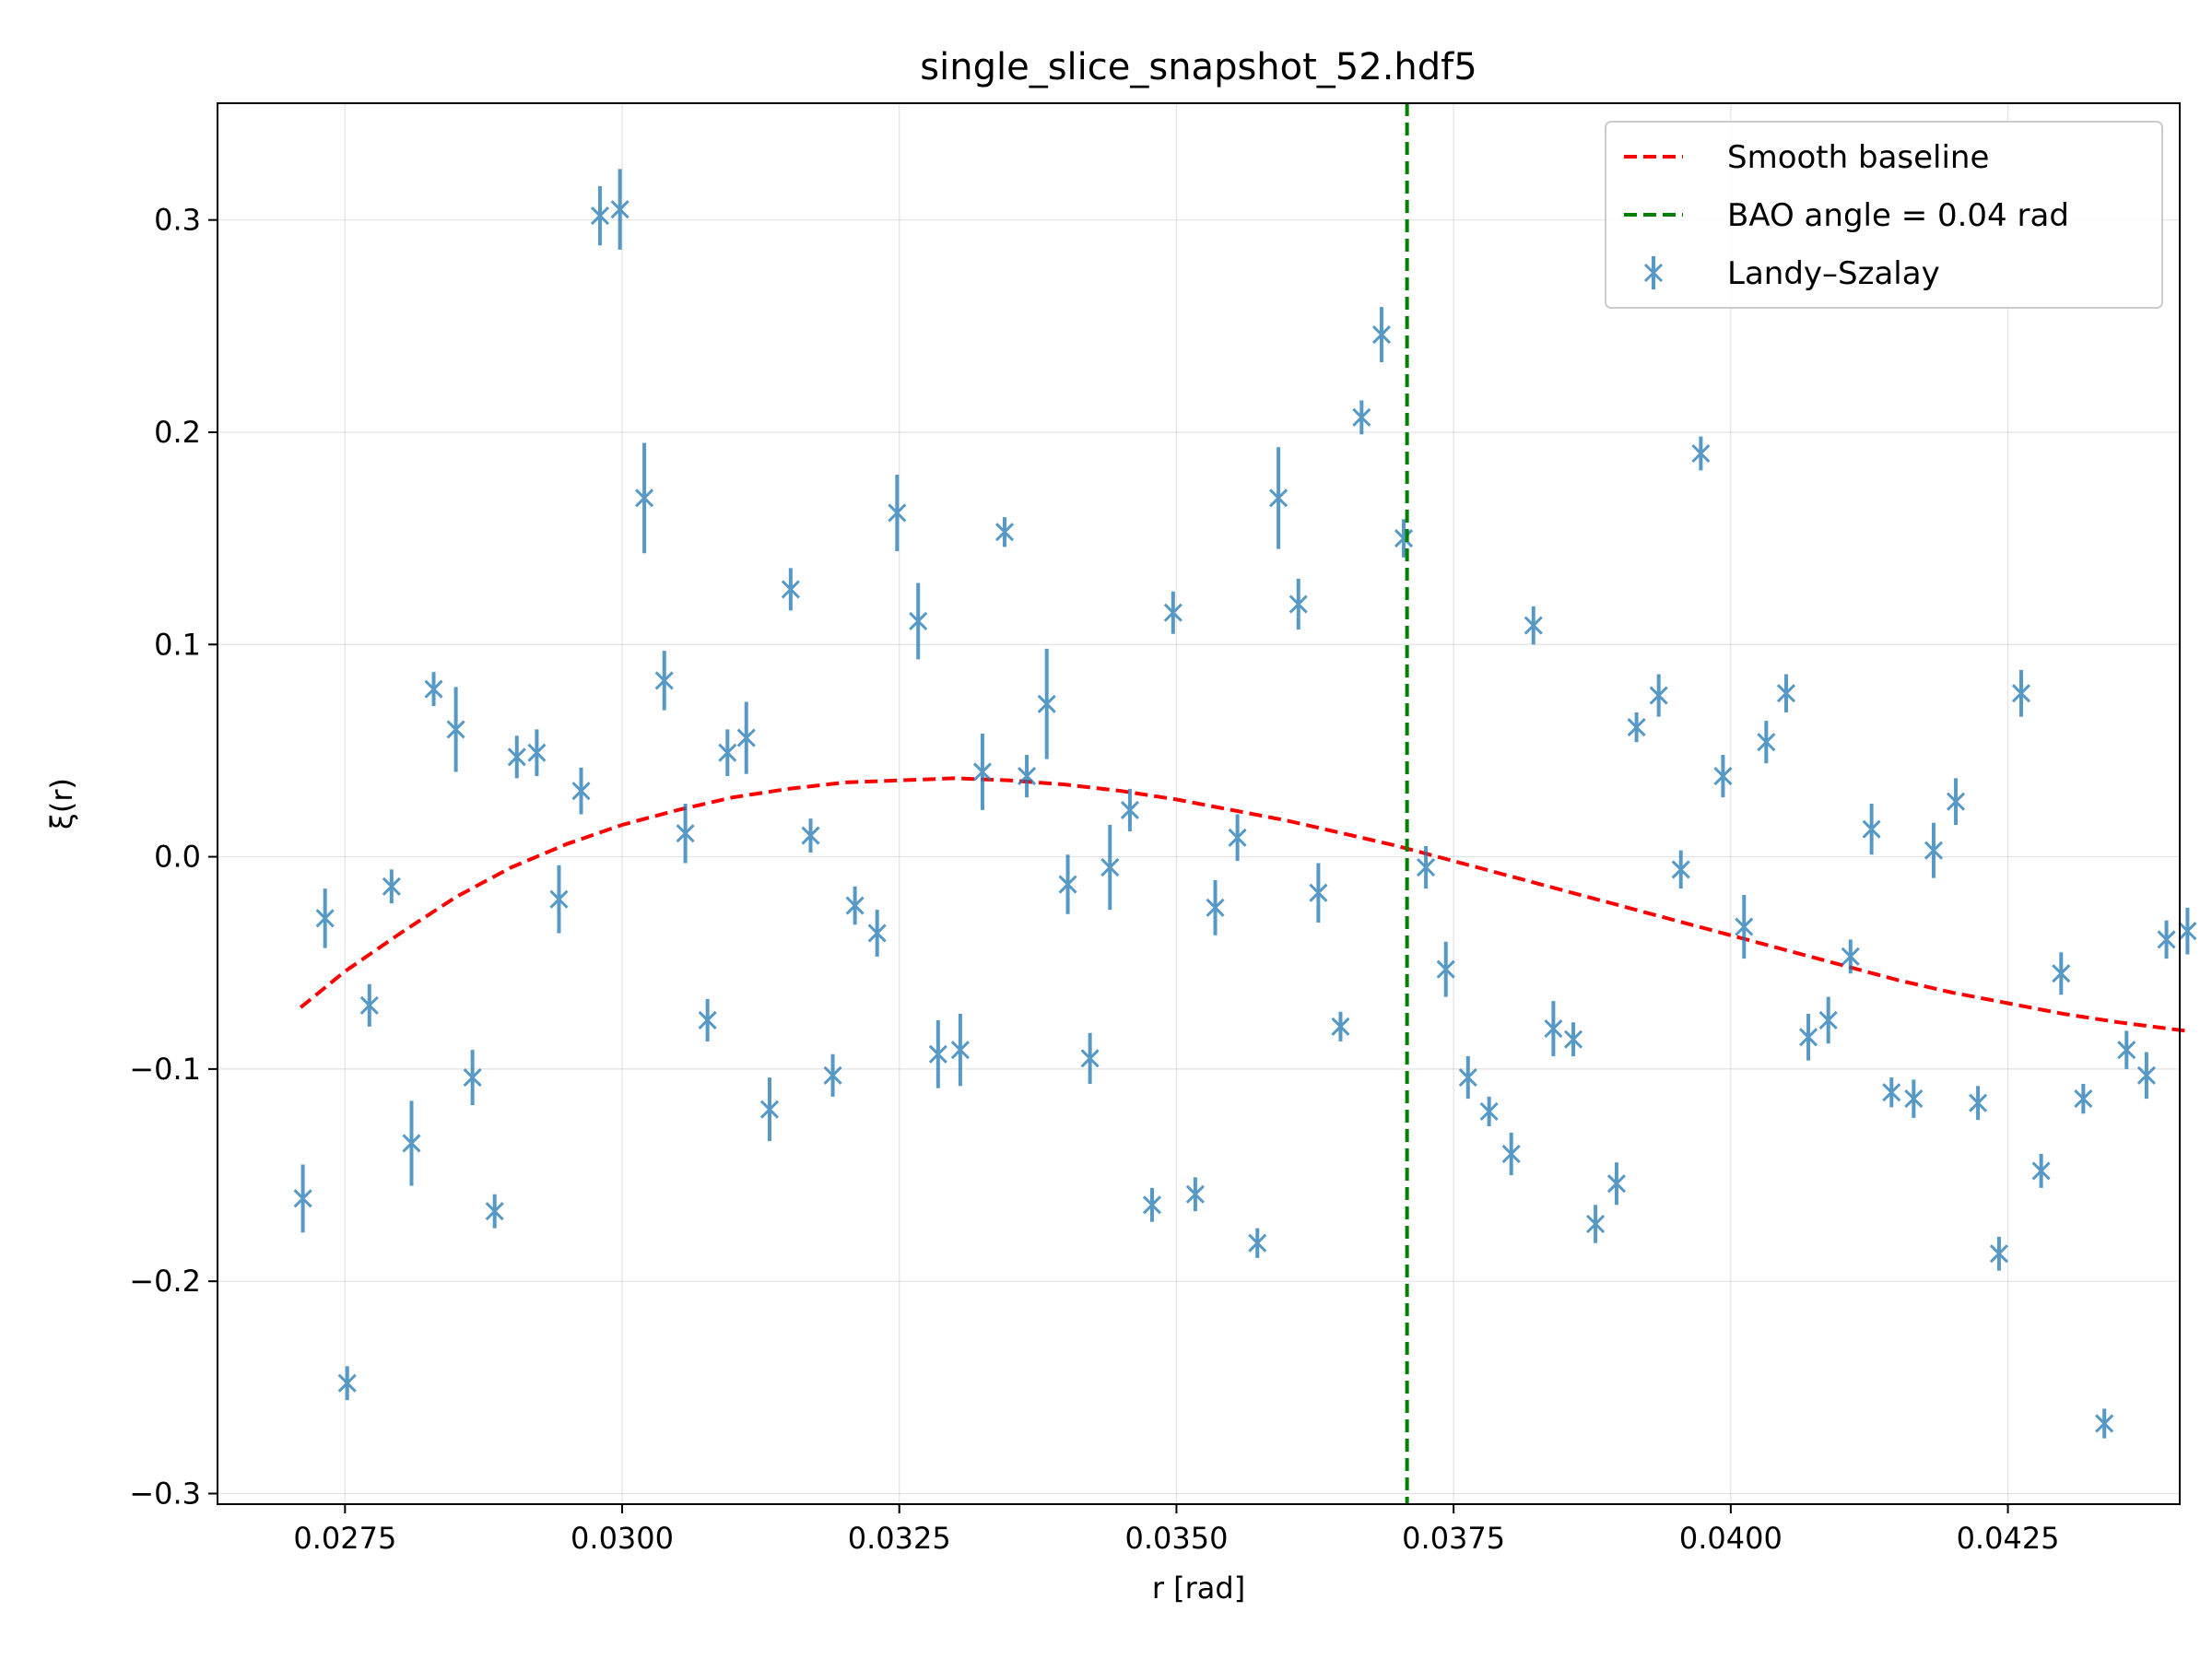 The height and width of the screenshot is (1659, 2212). Describe the element at coordinates (344, 1538) in the screenshot. I see `x-tick-label: 0.0275` at that location.